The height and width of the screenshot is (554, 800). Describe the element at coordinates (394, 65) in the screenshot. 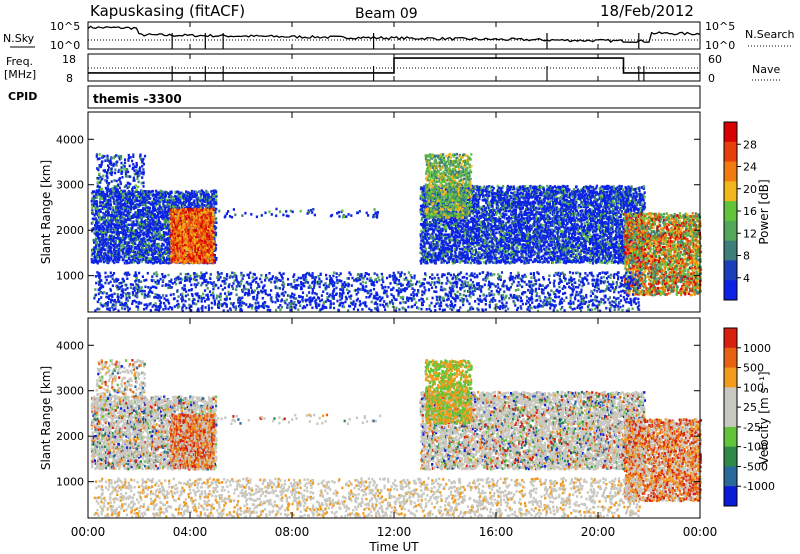

I see `freq-trace` at that location.